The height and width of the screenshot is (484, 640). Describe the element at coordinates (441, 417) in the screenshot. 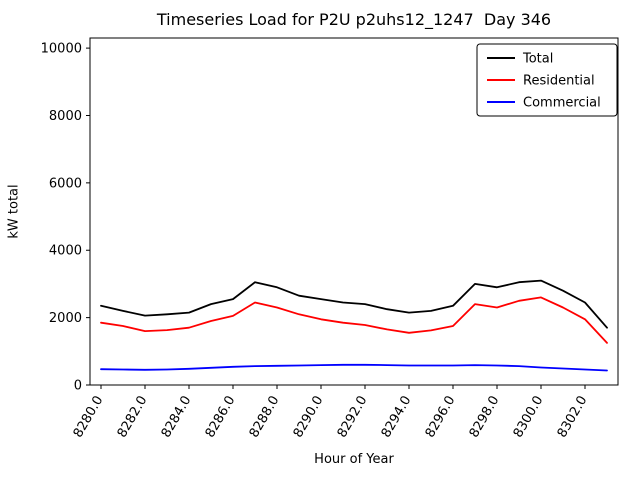

I see `x-tick-label: 8296.0` at that location.